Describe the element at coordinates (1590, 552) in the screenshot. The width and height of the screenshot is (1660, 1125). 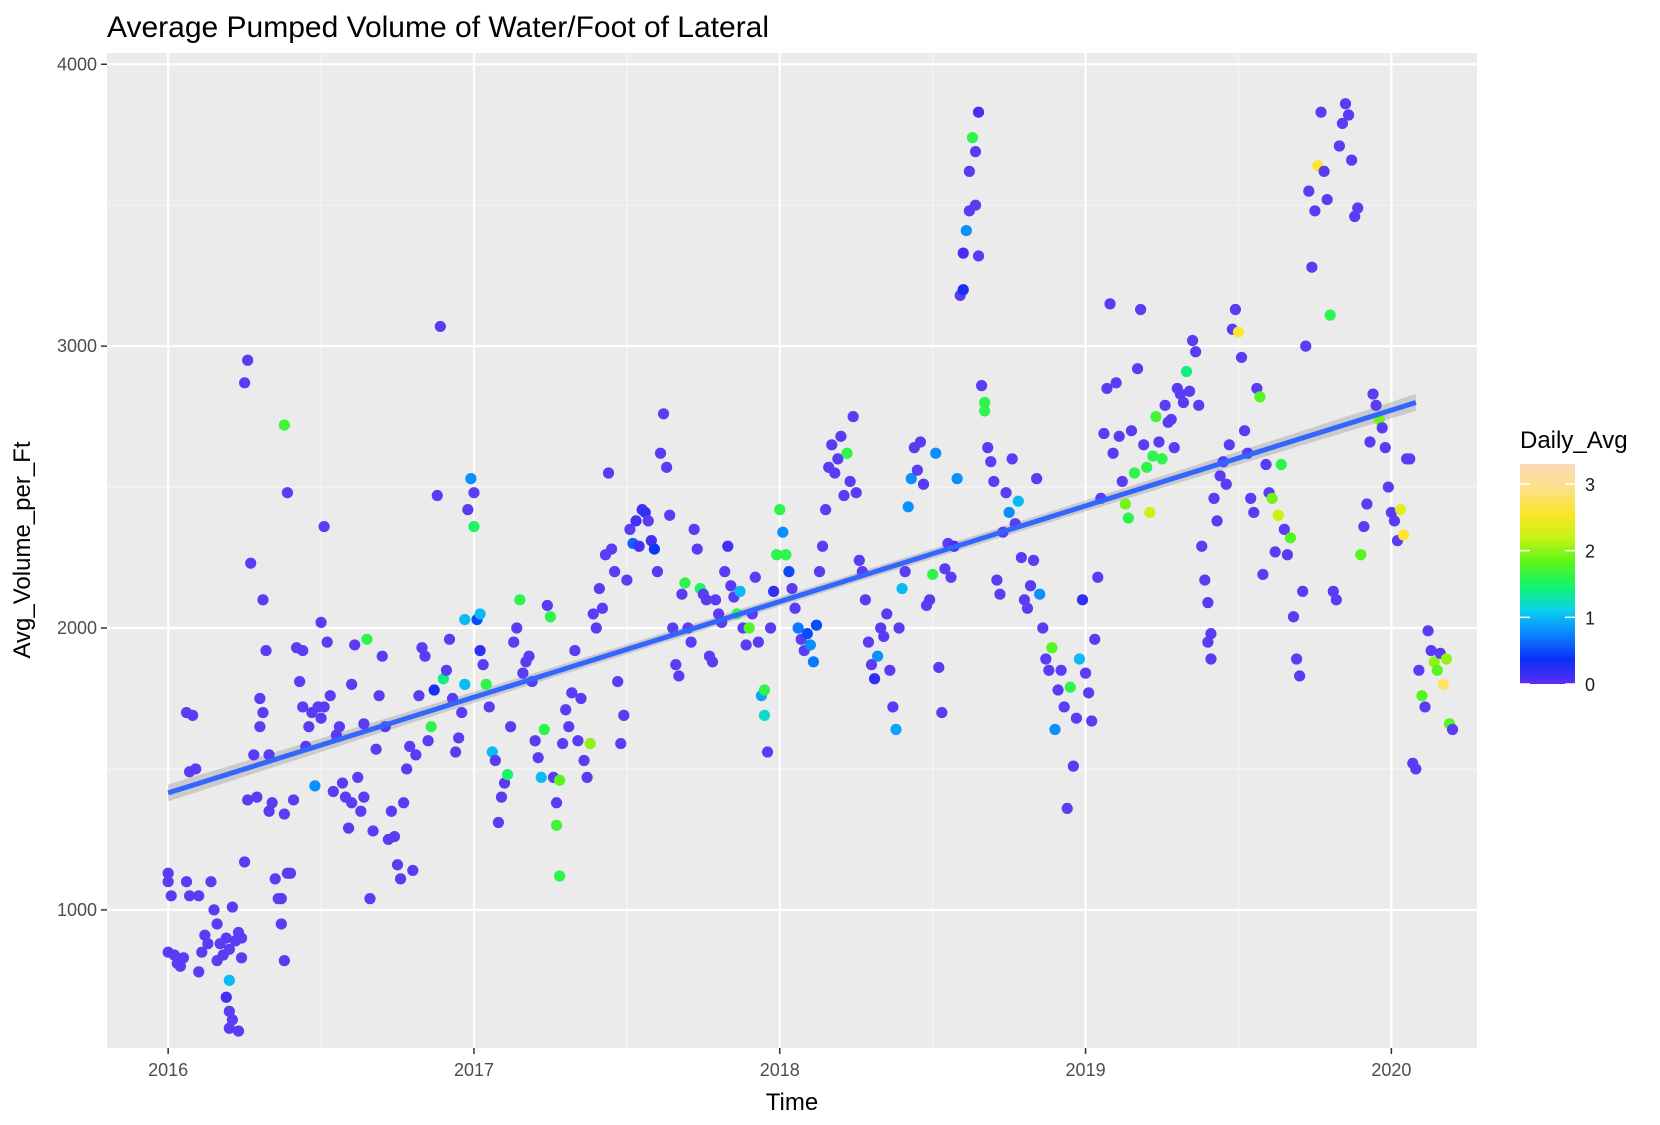
I see `legend-tick-label: 2` at that location.